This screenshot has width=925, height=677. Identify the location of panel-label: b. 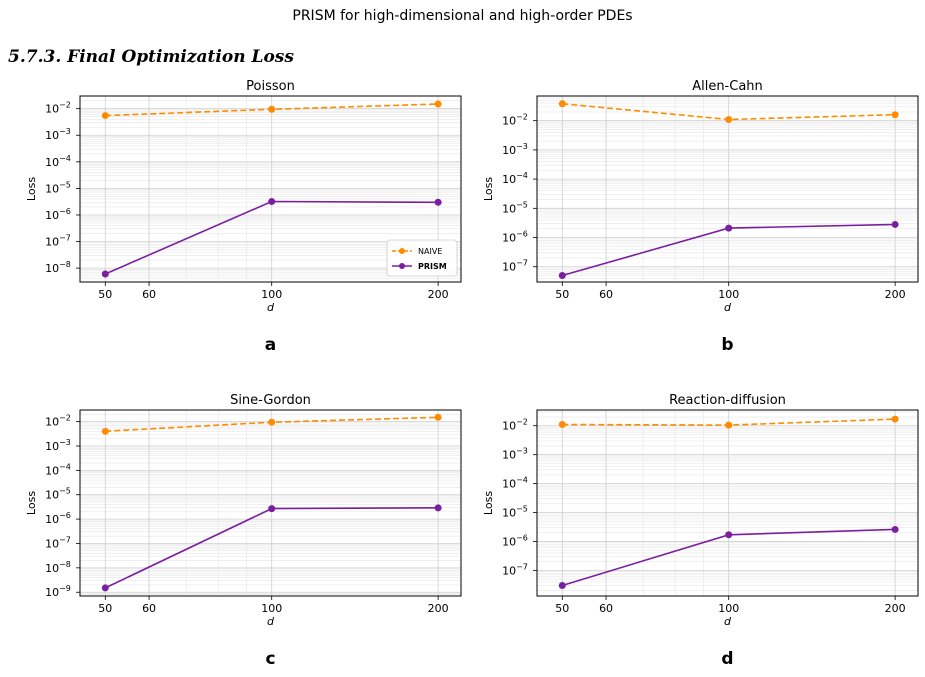
(727, 345).